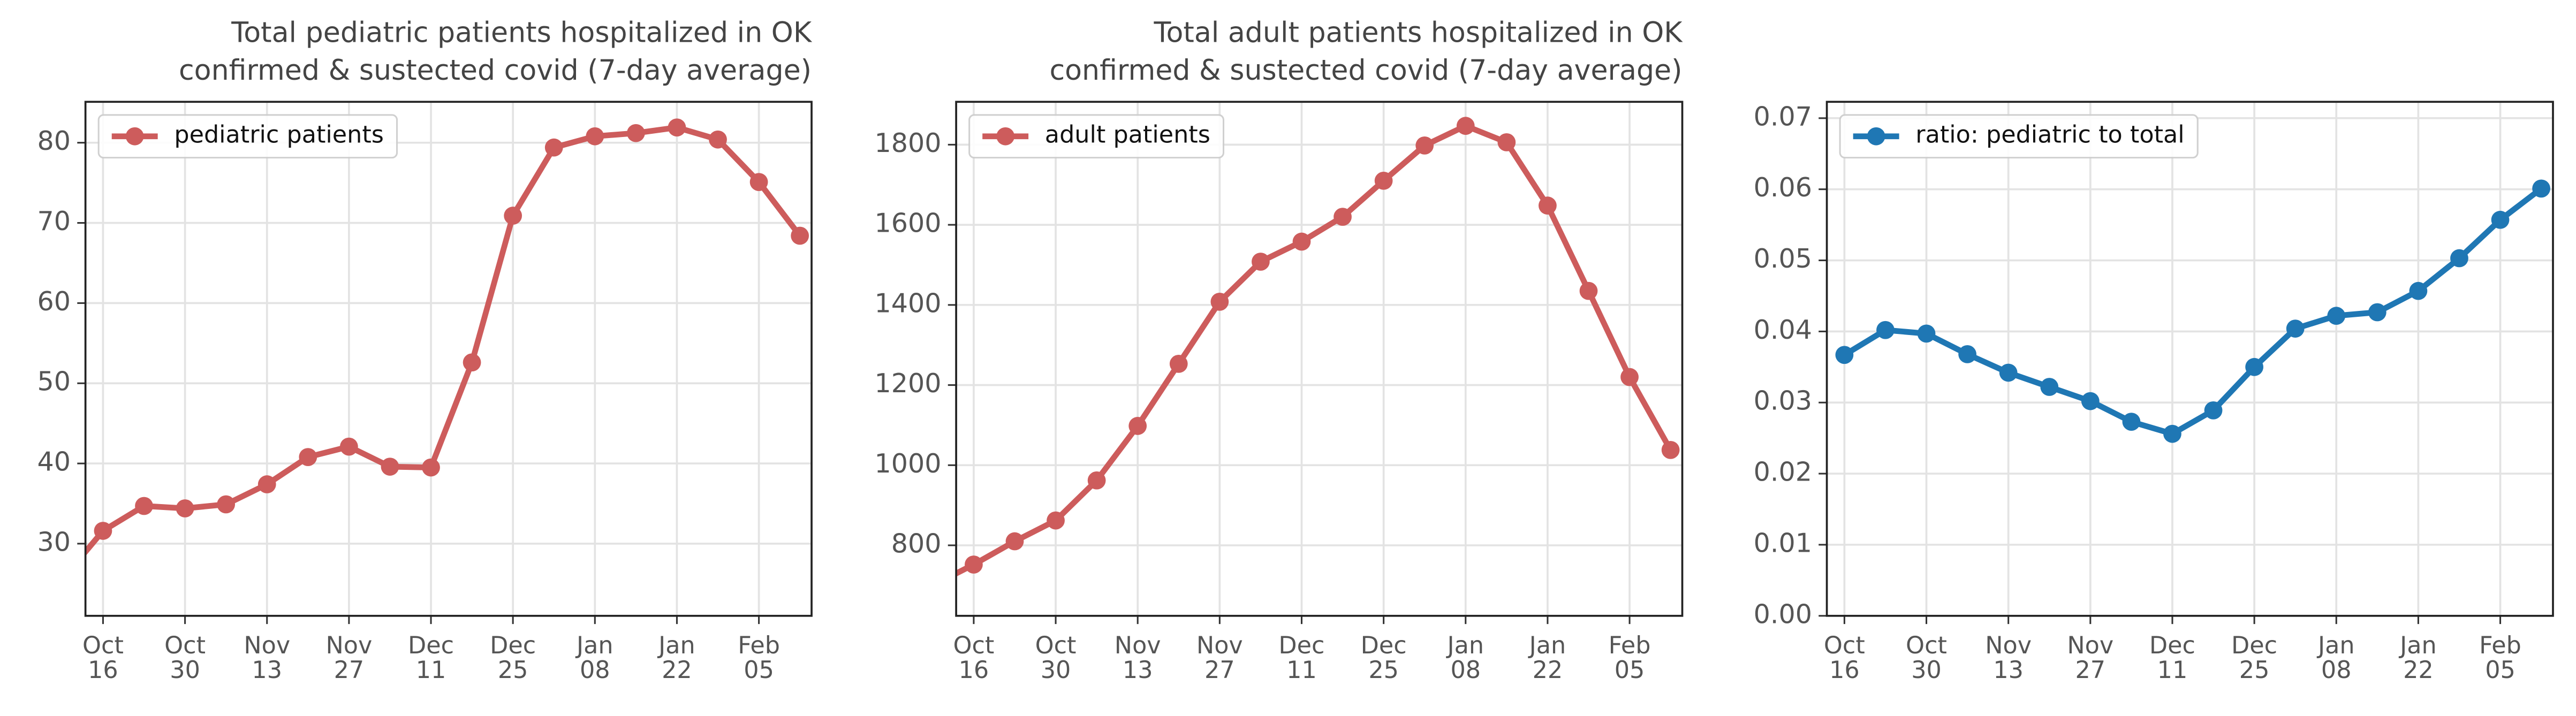 The image size is (2576, 716). Describe the element at coordinates (908, 463) in the screenshot. I see `y-tick-label: 1000` at that location.